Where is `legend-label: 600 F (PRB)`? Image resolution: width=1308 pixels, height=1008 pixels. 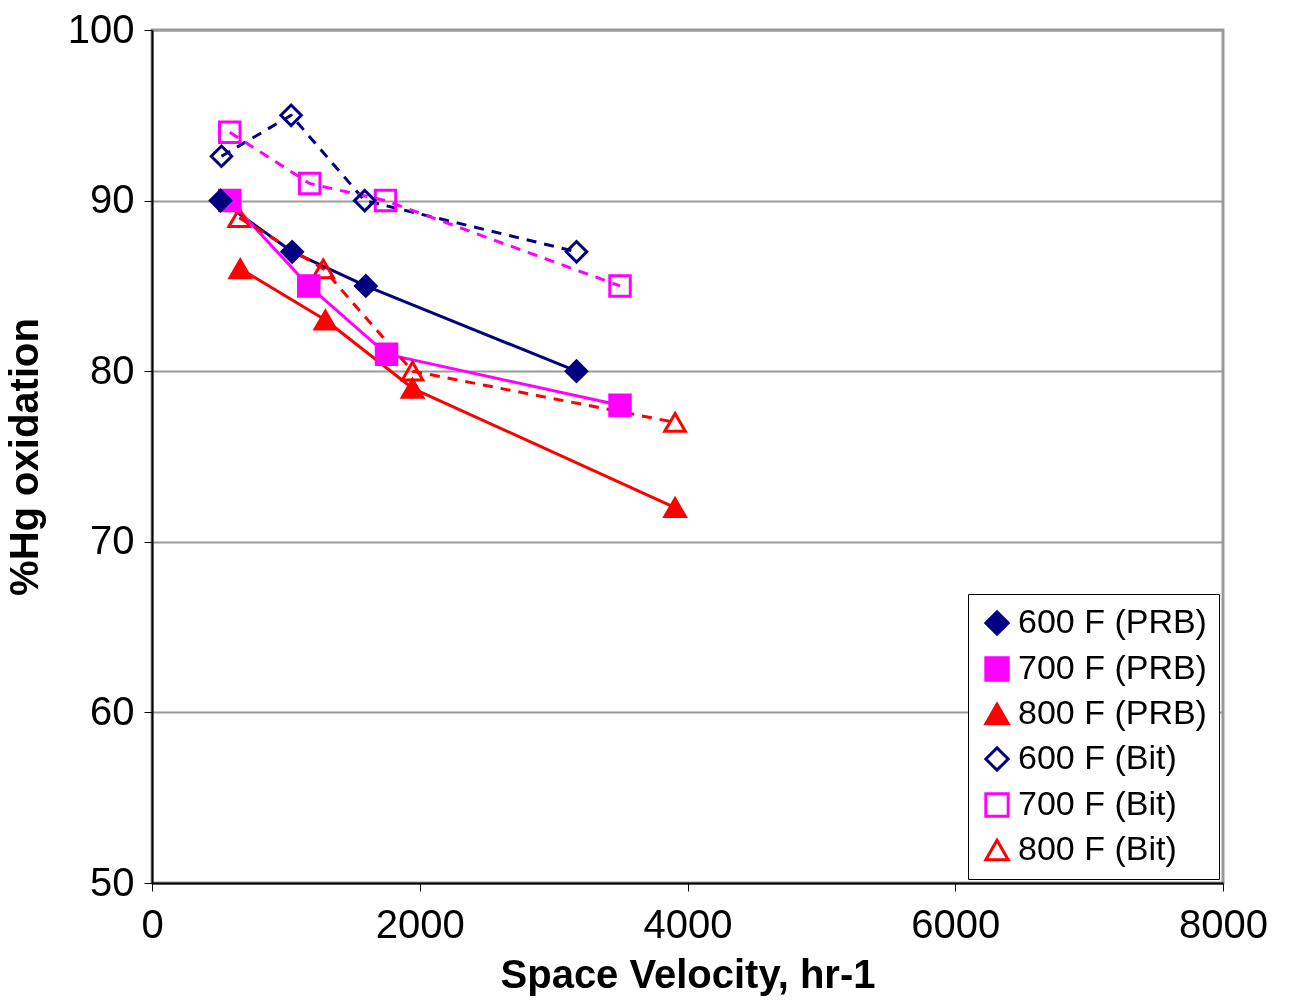
legend-label: 600 F (PRB) is located at coordinates (1112, 621).